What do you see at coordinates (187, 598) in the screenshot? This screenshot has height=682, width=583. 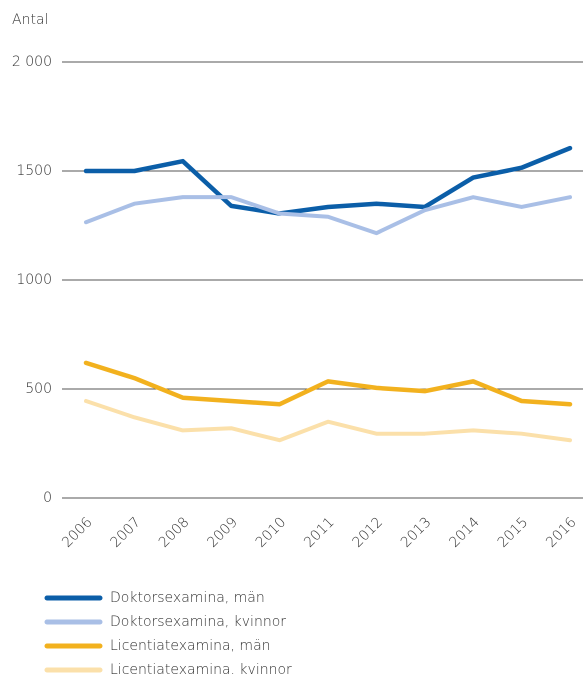 I see `legend-label: Doktorsexamina, män` at bounding box center [187, 598].